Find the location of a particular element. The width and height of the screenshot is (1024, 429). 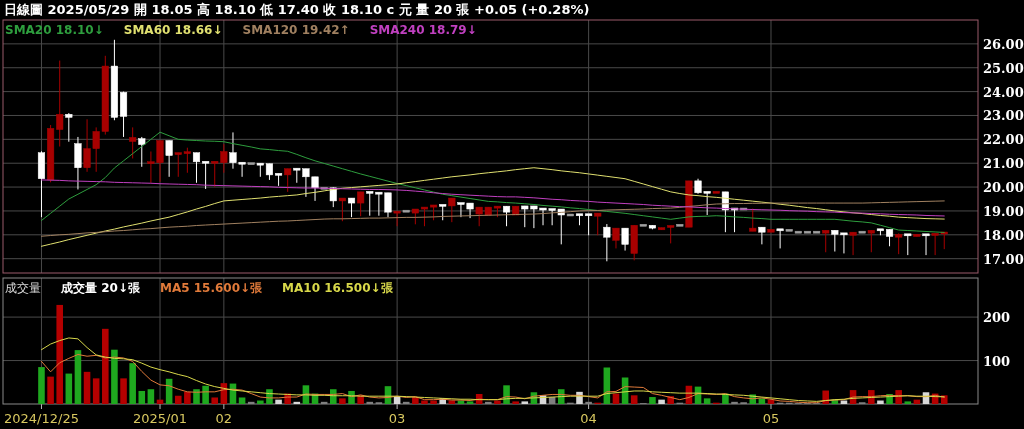

y-tick-label: 24.00 is located at coordinates (1003, 92).